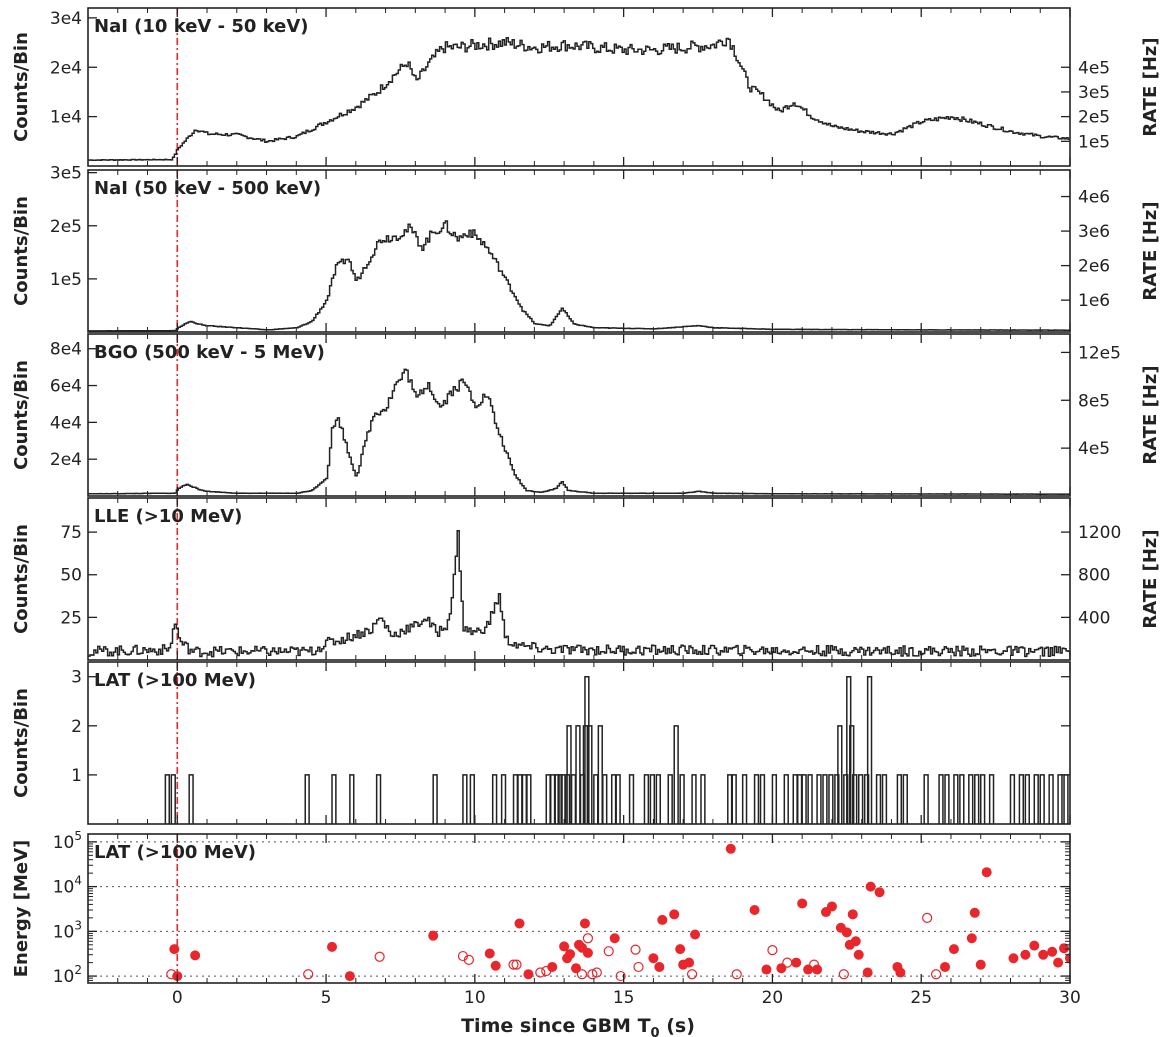  What do you see at coordinates (578, 1026) in the screenshot?
I see `x-axis-title: Time since GBM T0 (s)` at bounding box center [578, 1026].